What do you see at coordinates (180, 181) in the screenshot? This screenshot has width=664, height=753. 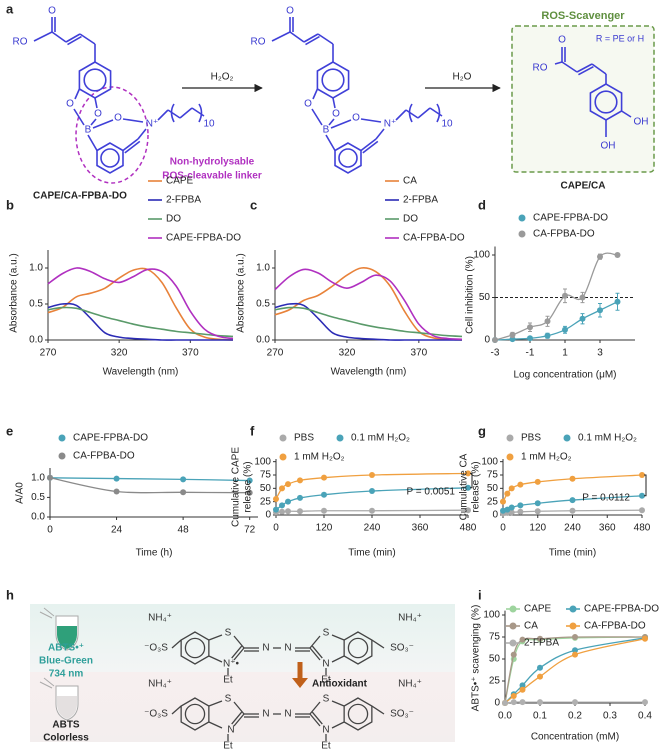 I see `legend-label: CAPE` at bounding box center [180, 181].